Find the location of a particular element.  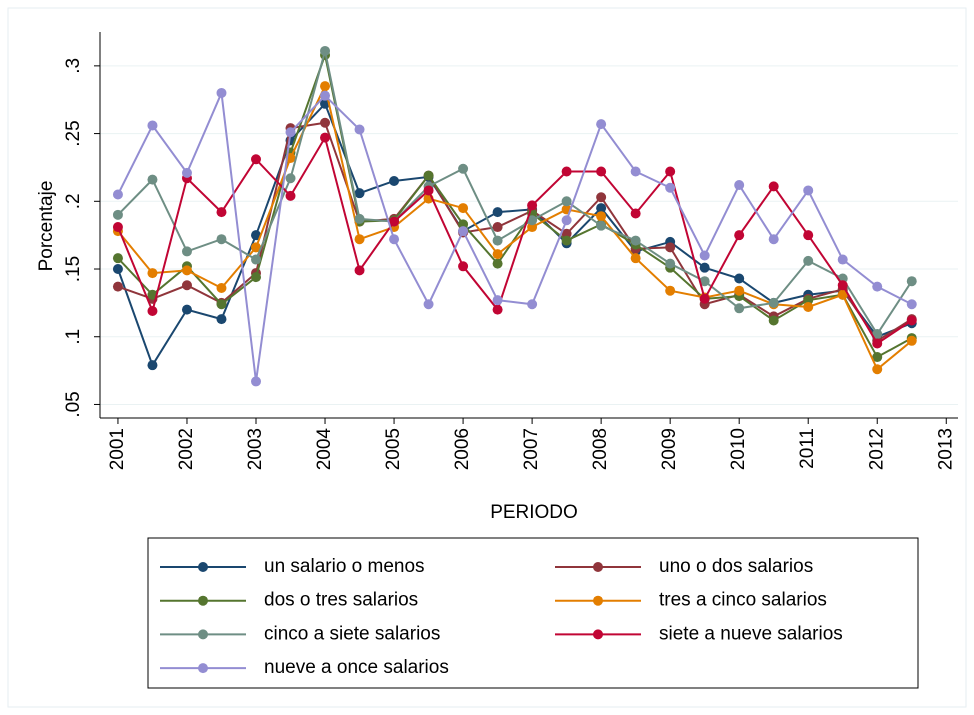

y-tick-label: .1 is located at coordinates (73, 337).